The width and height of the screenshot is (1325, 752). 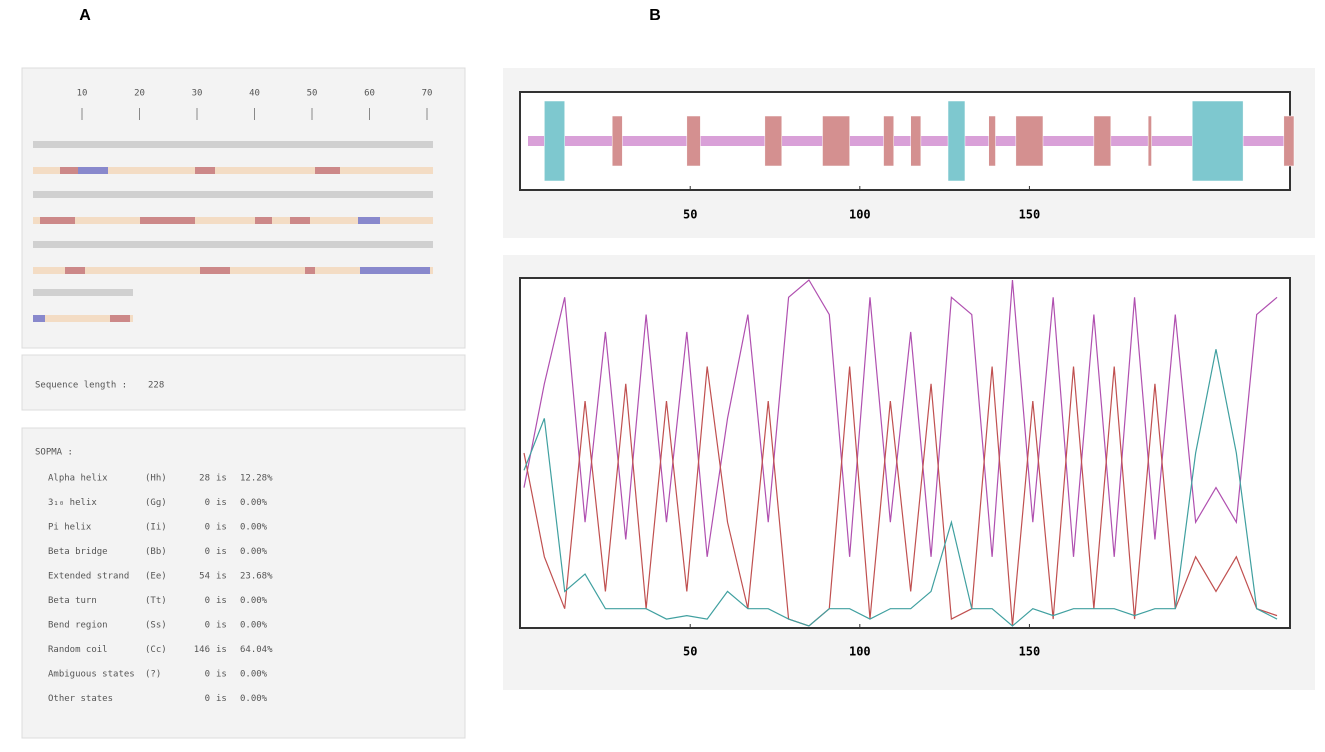 What do you see at coordinates (202, 650) in the screenshot?
I see `state-count: 146` at bounding box center [202, 650].